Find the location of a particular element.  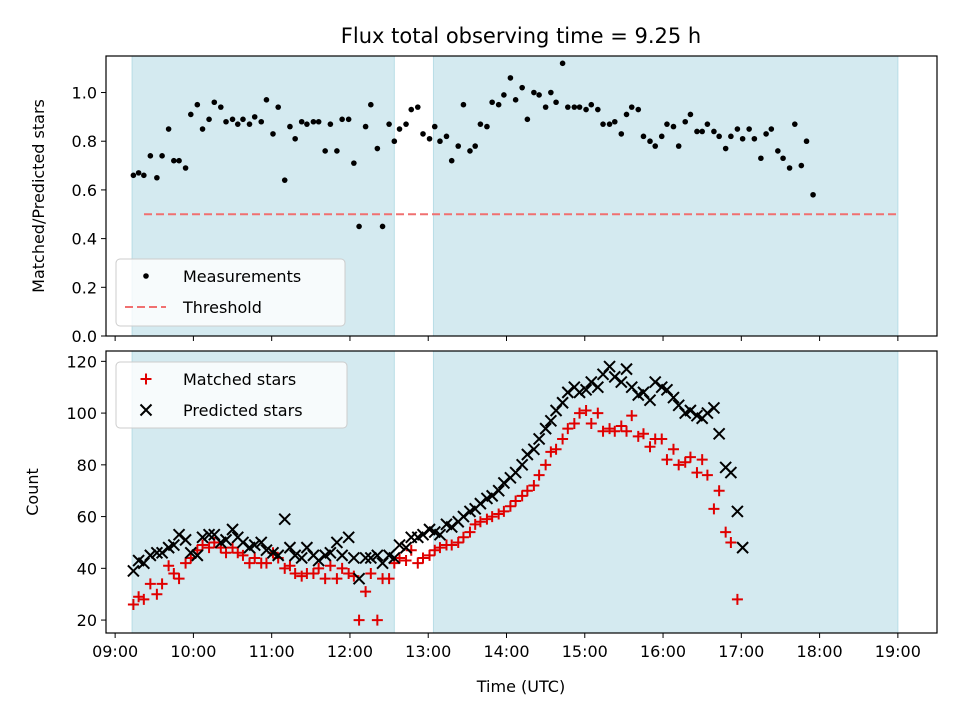

y-tick-label: 0.4 is located at coordinates (84, 239).